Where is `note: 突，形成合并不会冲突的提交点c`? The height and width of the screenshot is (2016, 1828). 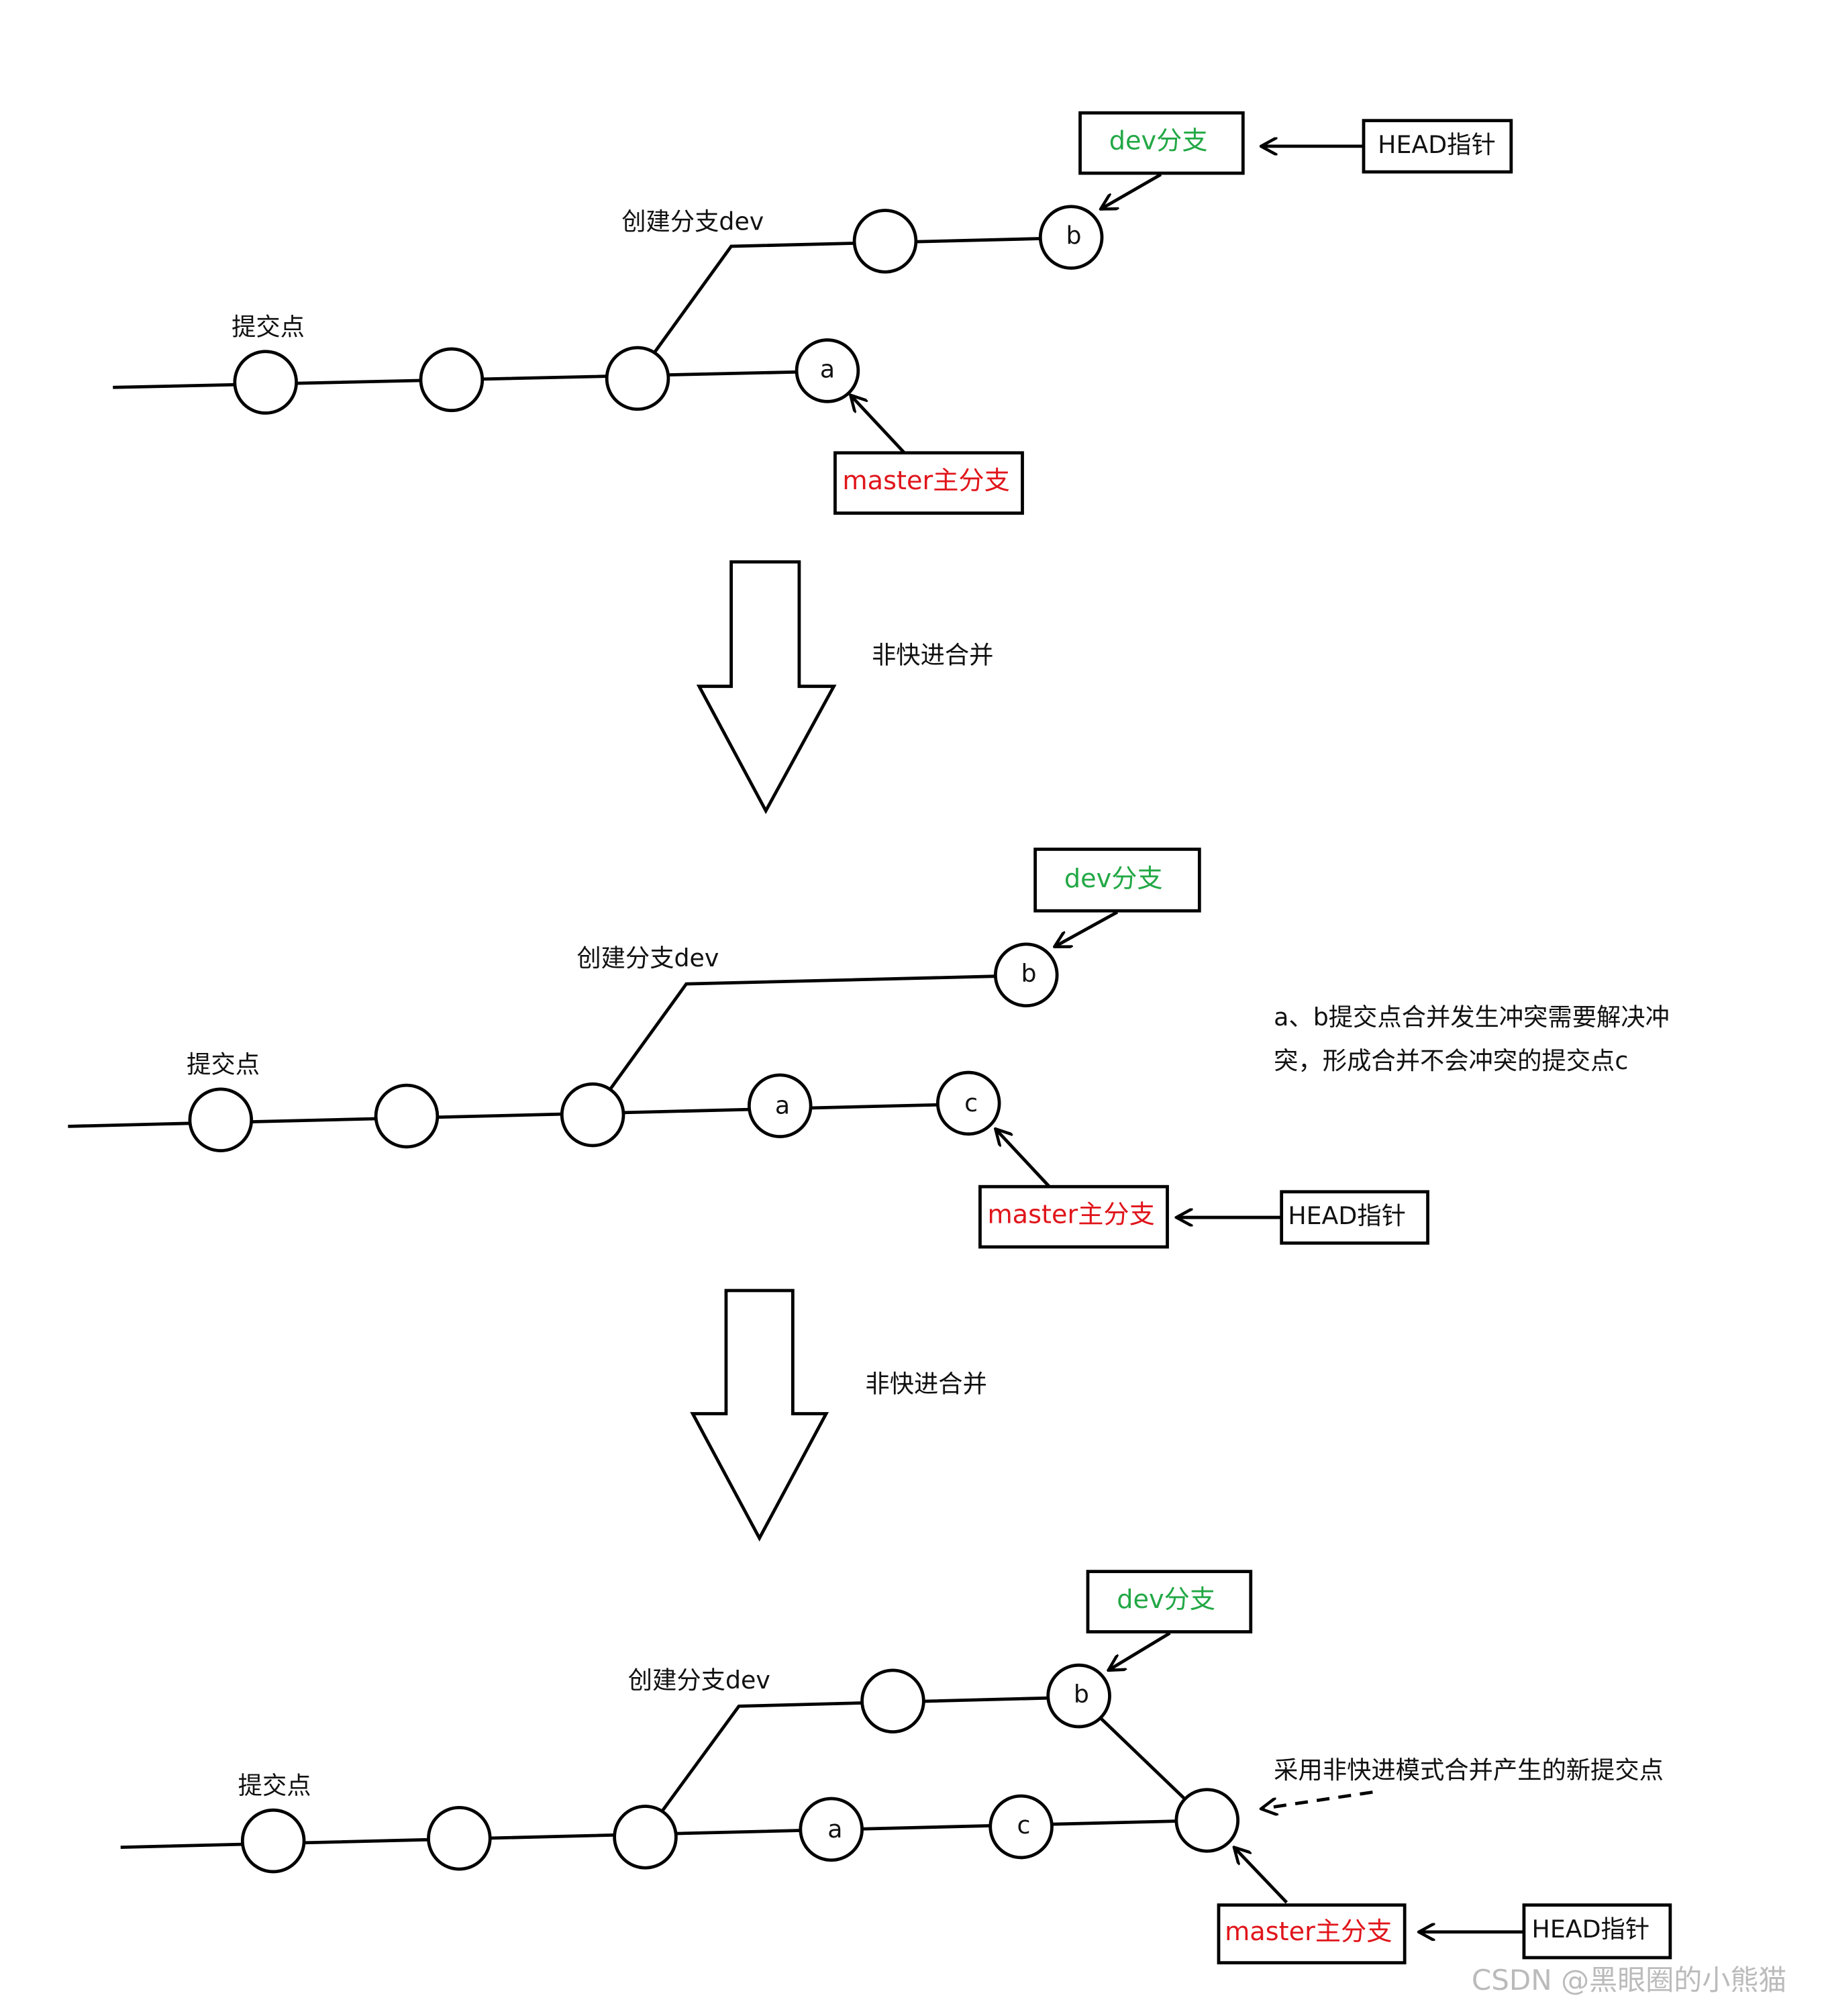 note: 突，形成合并不会冲突的提交点c is located at coordinates (1451, 1060).